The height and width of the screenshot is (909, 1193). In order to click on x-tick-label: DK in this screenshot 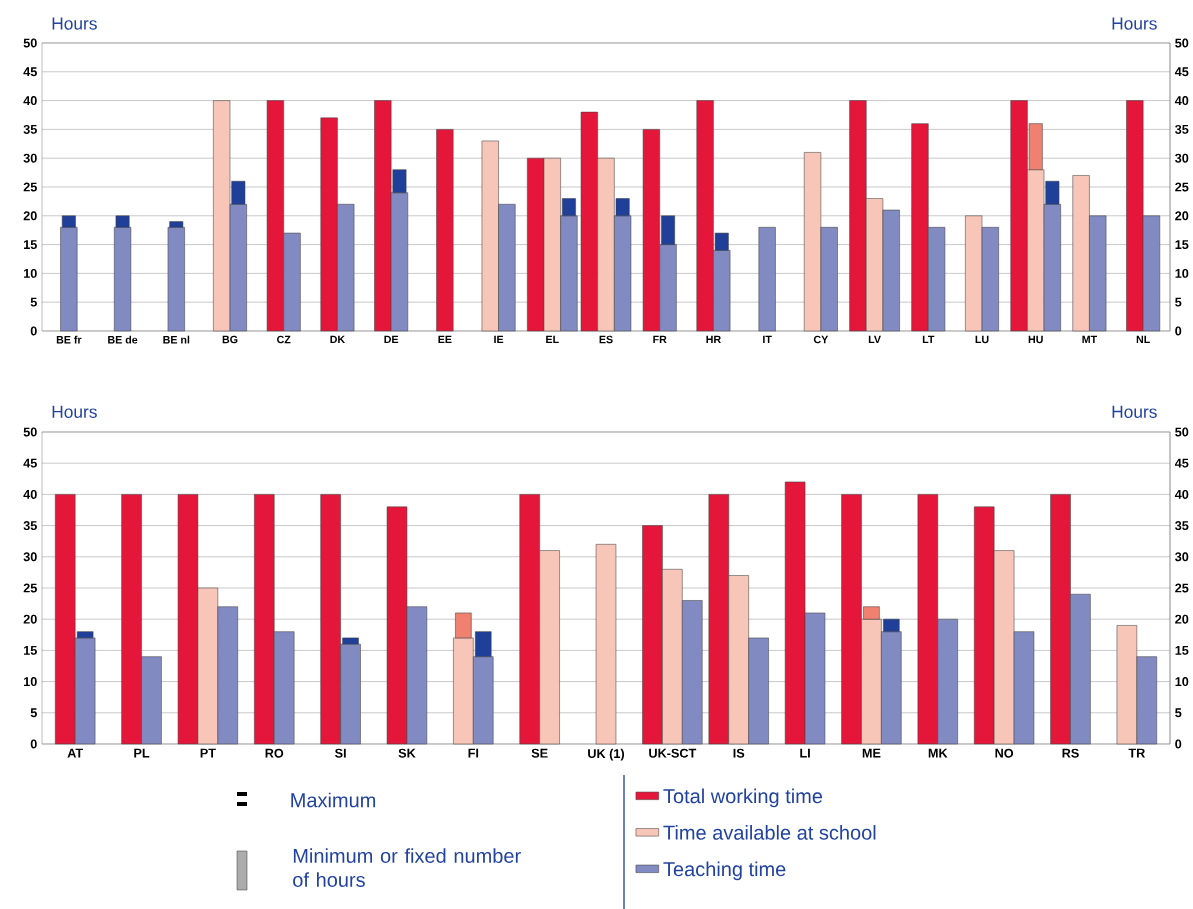, I will do `click(338, 339)`.